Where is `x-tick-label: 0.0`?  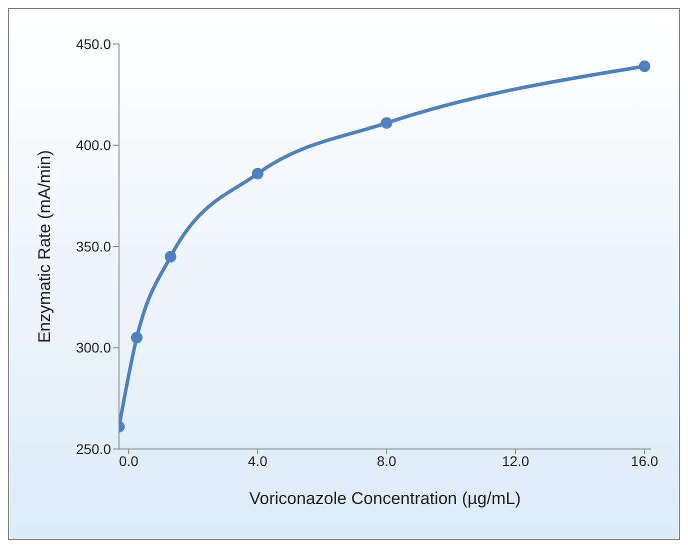 x-tick-label: 0.0 is located at coordinates (128, 460).